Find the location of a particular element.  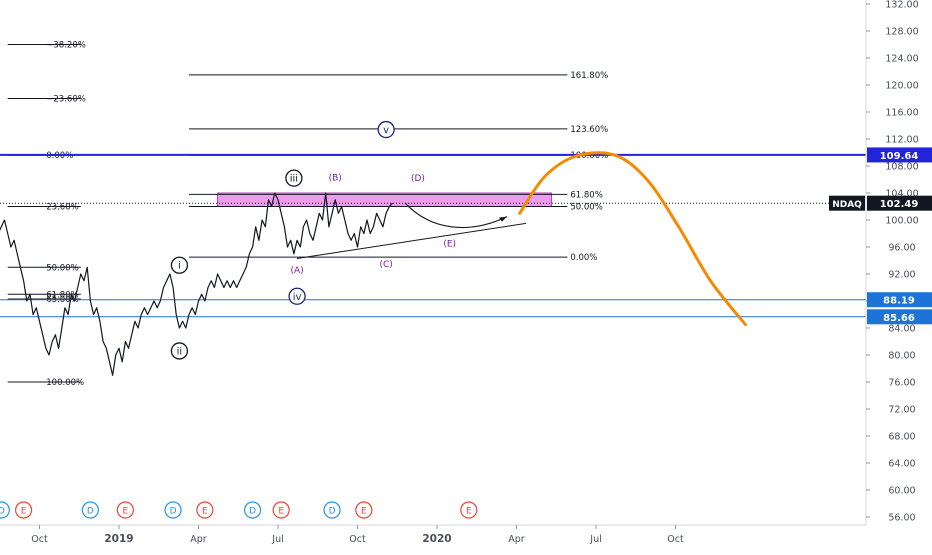

time-tick-label: 2020 is located at coordinates (436, 539).